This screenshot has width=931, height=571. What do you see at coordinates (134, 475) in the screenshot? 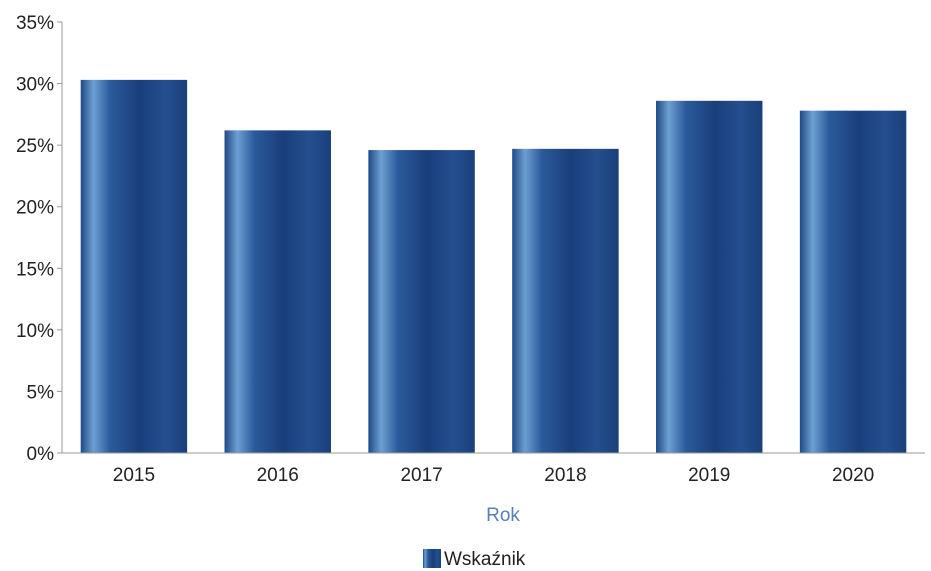
I see `x-tick-label: 2015` at bounding box center [134, 475].